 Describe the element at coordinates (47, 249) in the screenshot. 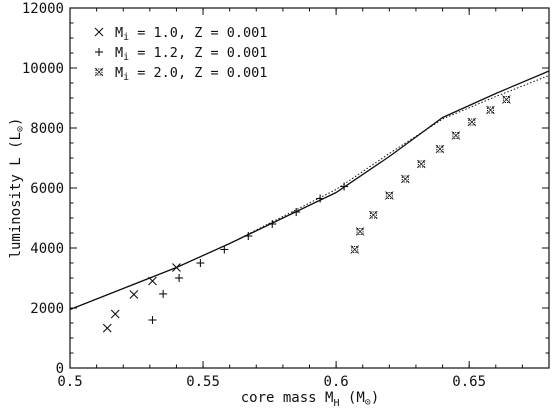

I see `y-tick-label: 4000` at that location.